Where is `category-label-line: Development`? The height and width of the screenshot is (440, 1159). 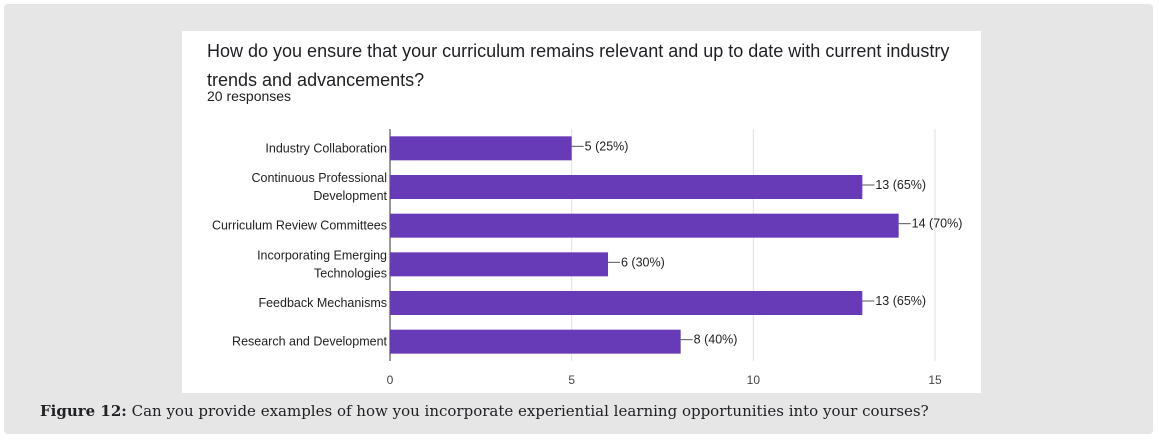 category-label-line: Development is located at coordinates (350, 196).